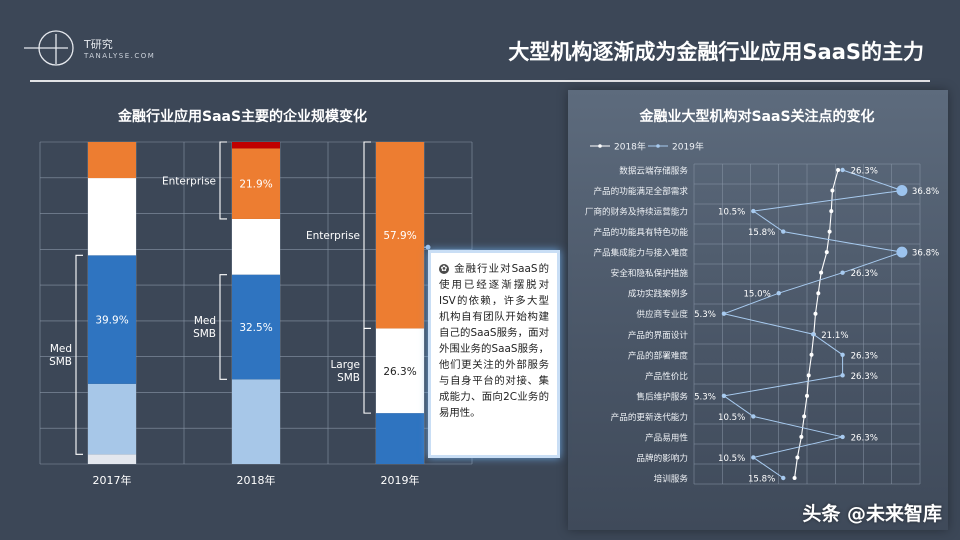 The image size is (960, 540). I want to click on y-category-label: 产品的功能具有特色功能, so click(640, 232).